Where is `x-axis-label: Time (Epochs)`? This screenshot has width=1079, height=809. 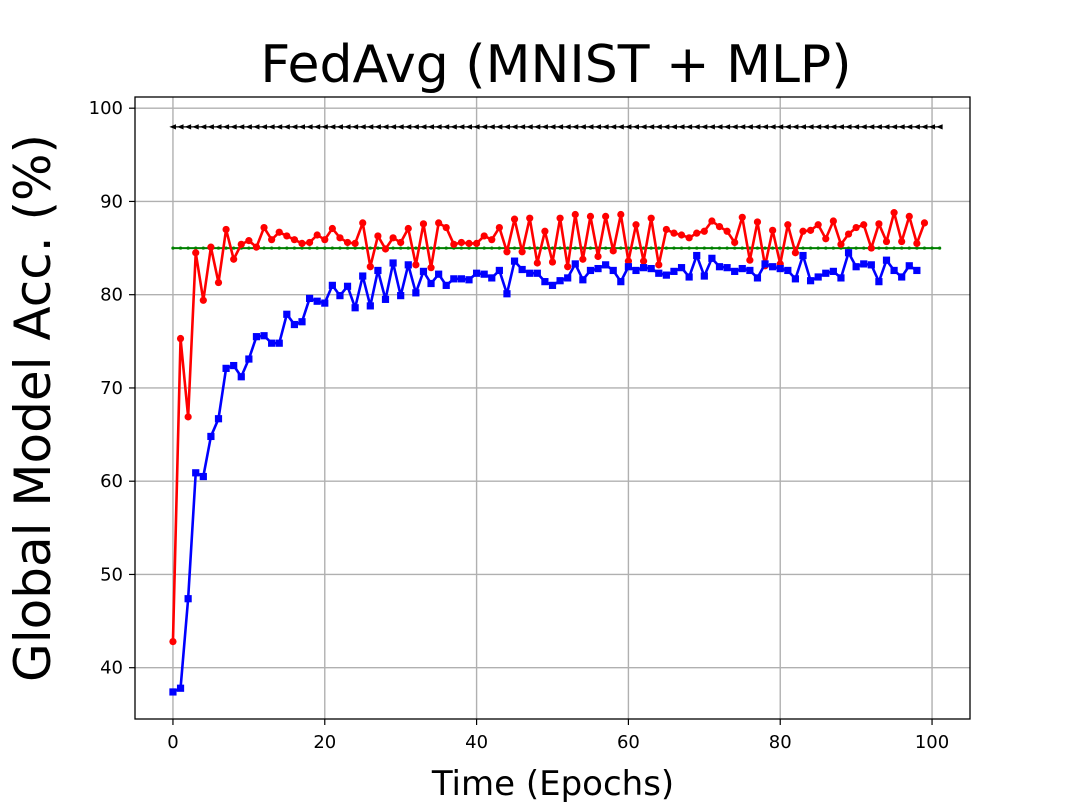
x-axis-label: Time (Epochs) is located at coordinates (552, 784).